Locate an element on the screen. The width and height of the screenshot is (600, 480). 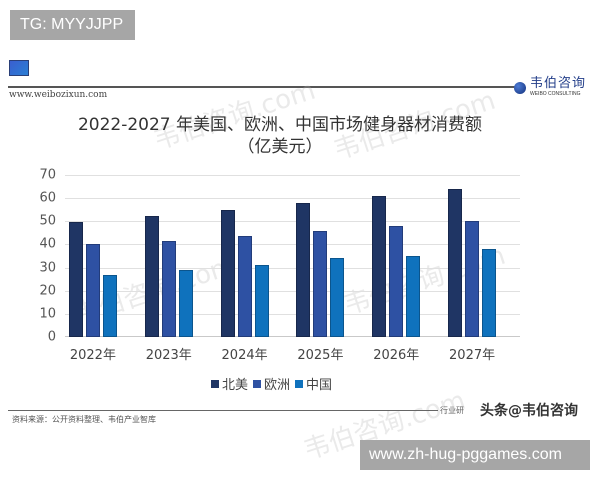
chart-title: 2022-2027 年美国、欧洲、中国市场健身器材消费额 （亿美元） is located at coordinates (280, 136).